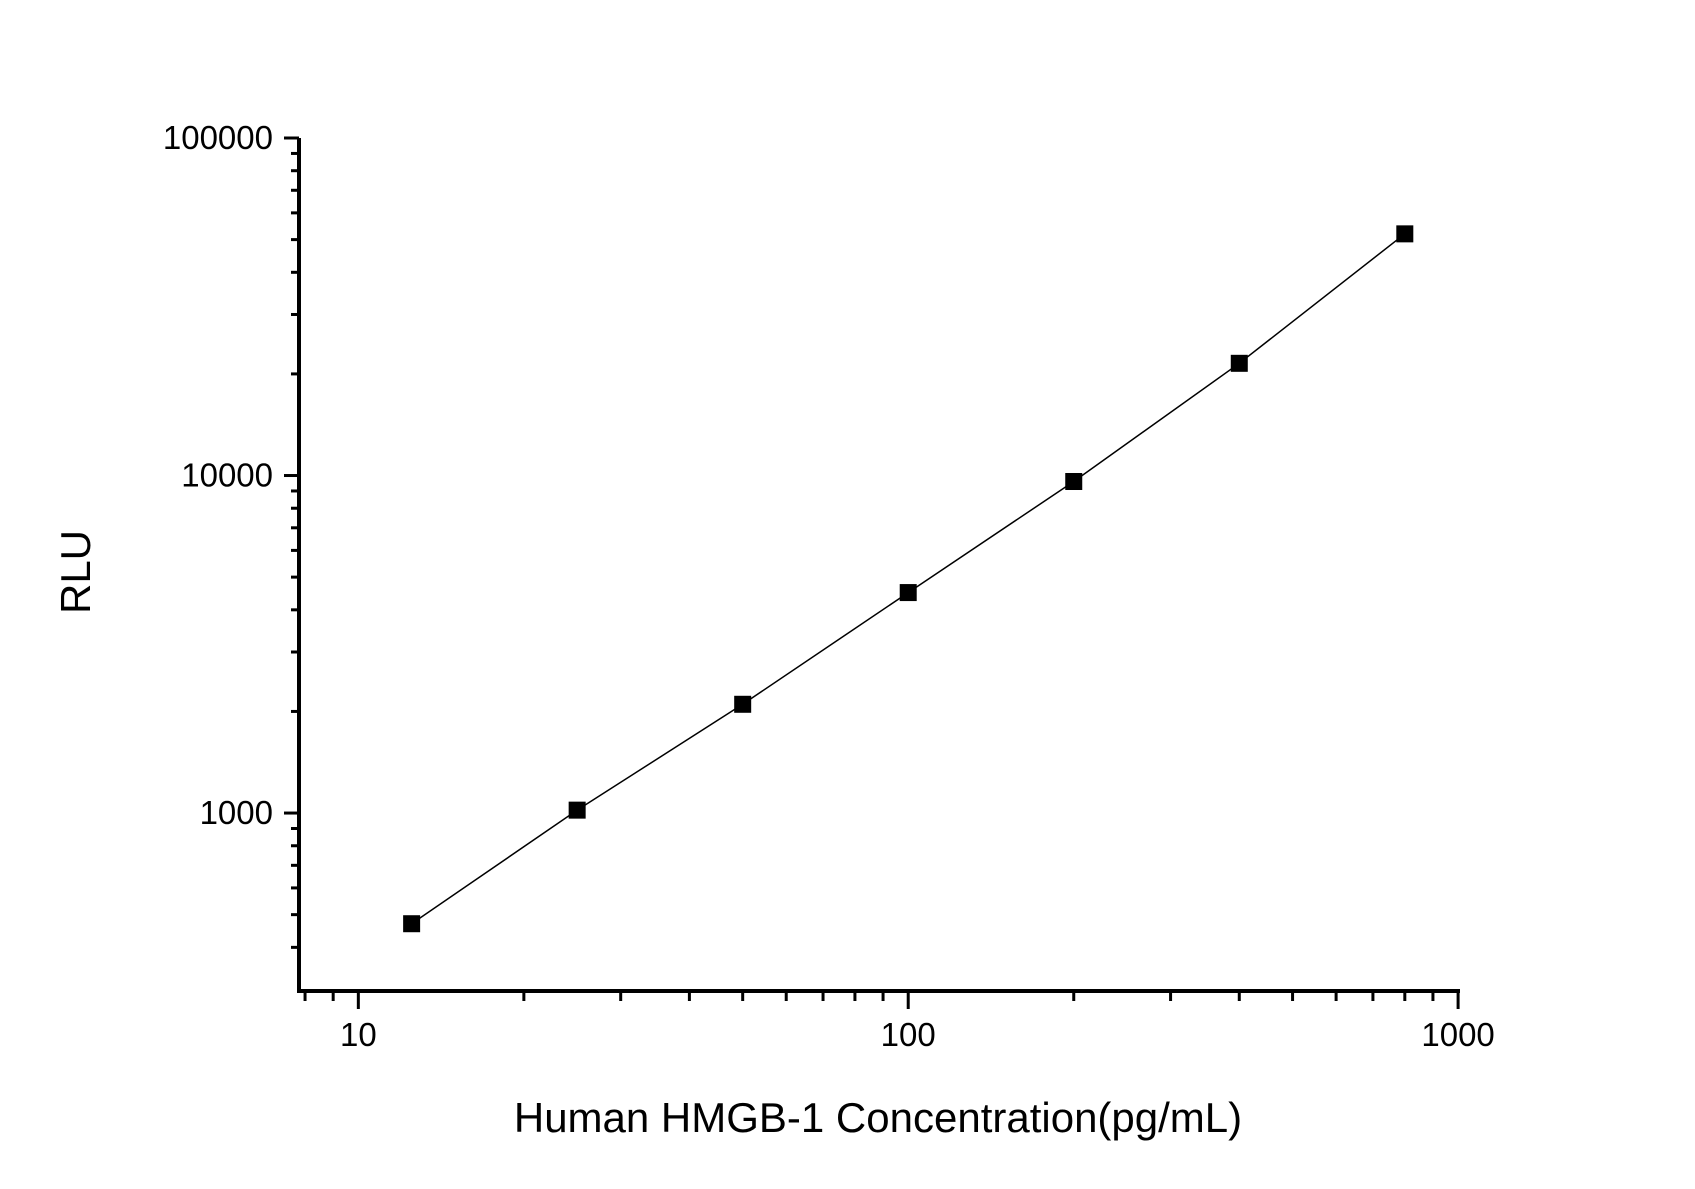  I want to click on y-axis-title: RLU, so click(75, 572).